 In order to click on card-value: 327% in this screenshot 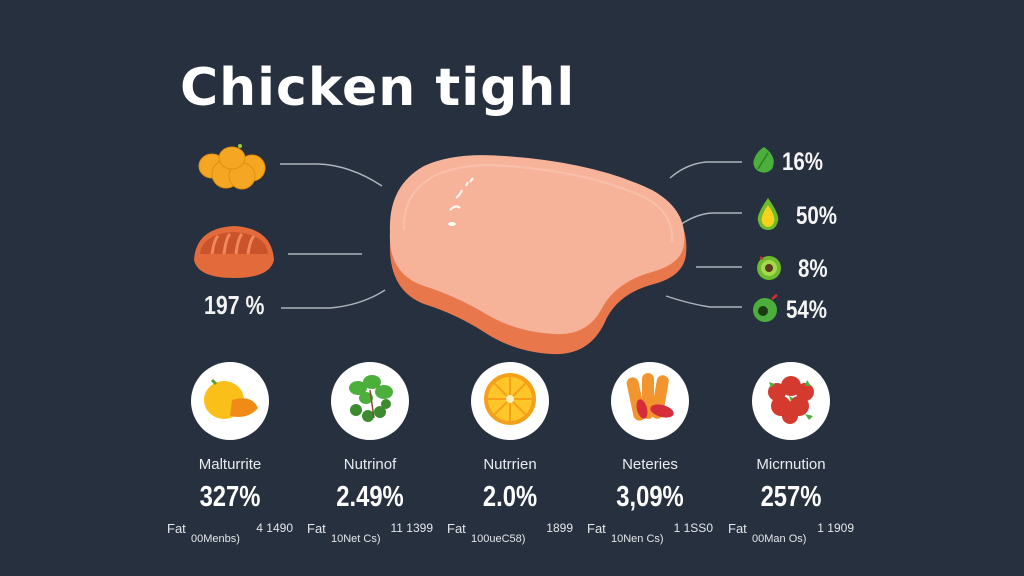, I will do `click(230, 497)`.